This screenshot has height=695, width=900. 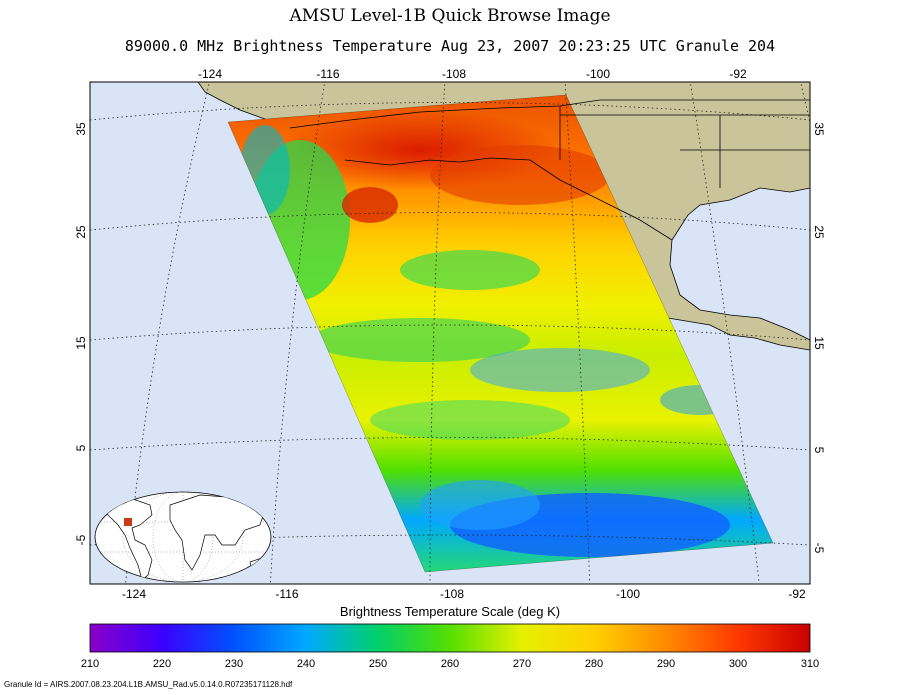 I want to click on lon-tick-top: -108, so click(x=454, y=74).